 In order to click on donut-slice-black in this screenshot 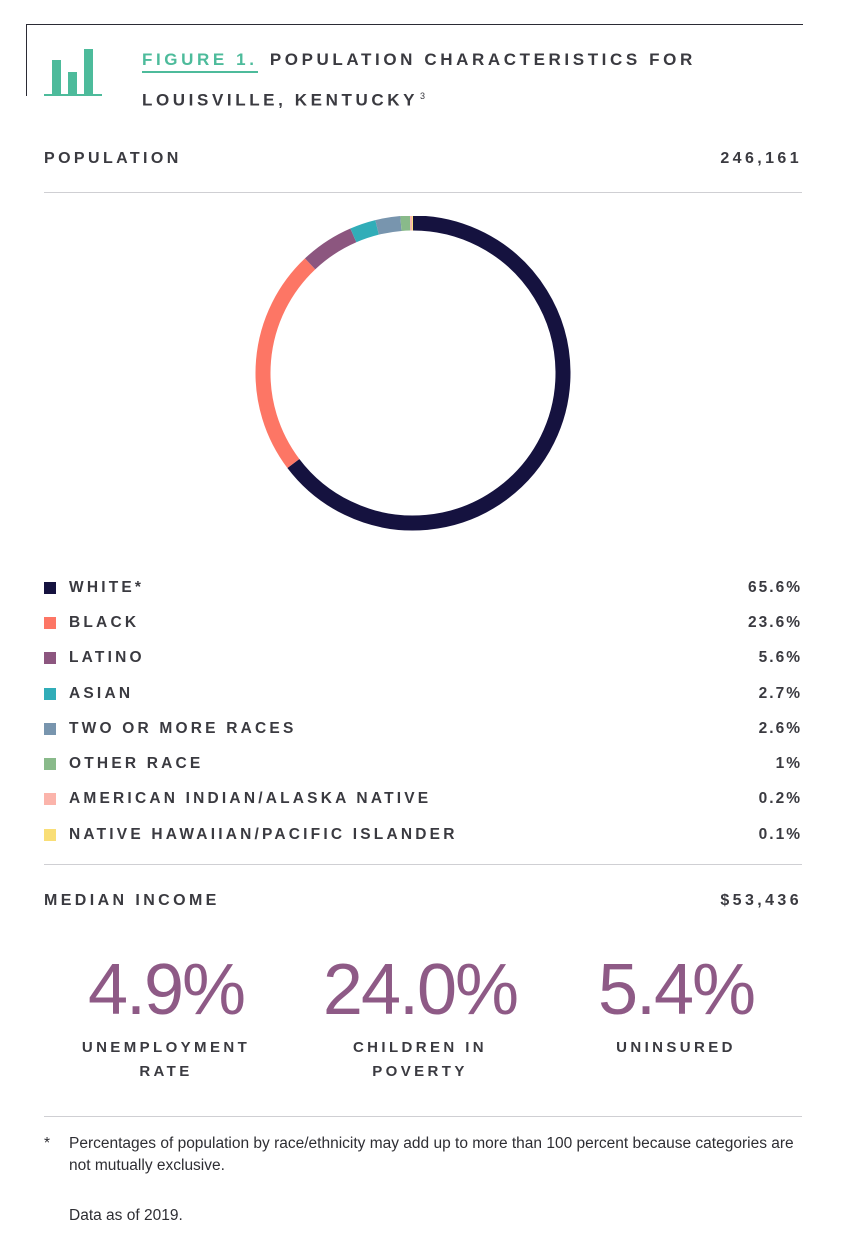, I will do `click(285, 363)`.